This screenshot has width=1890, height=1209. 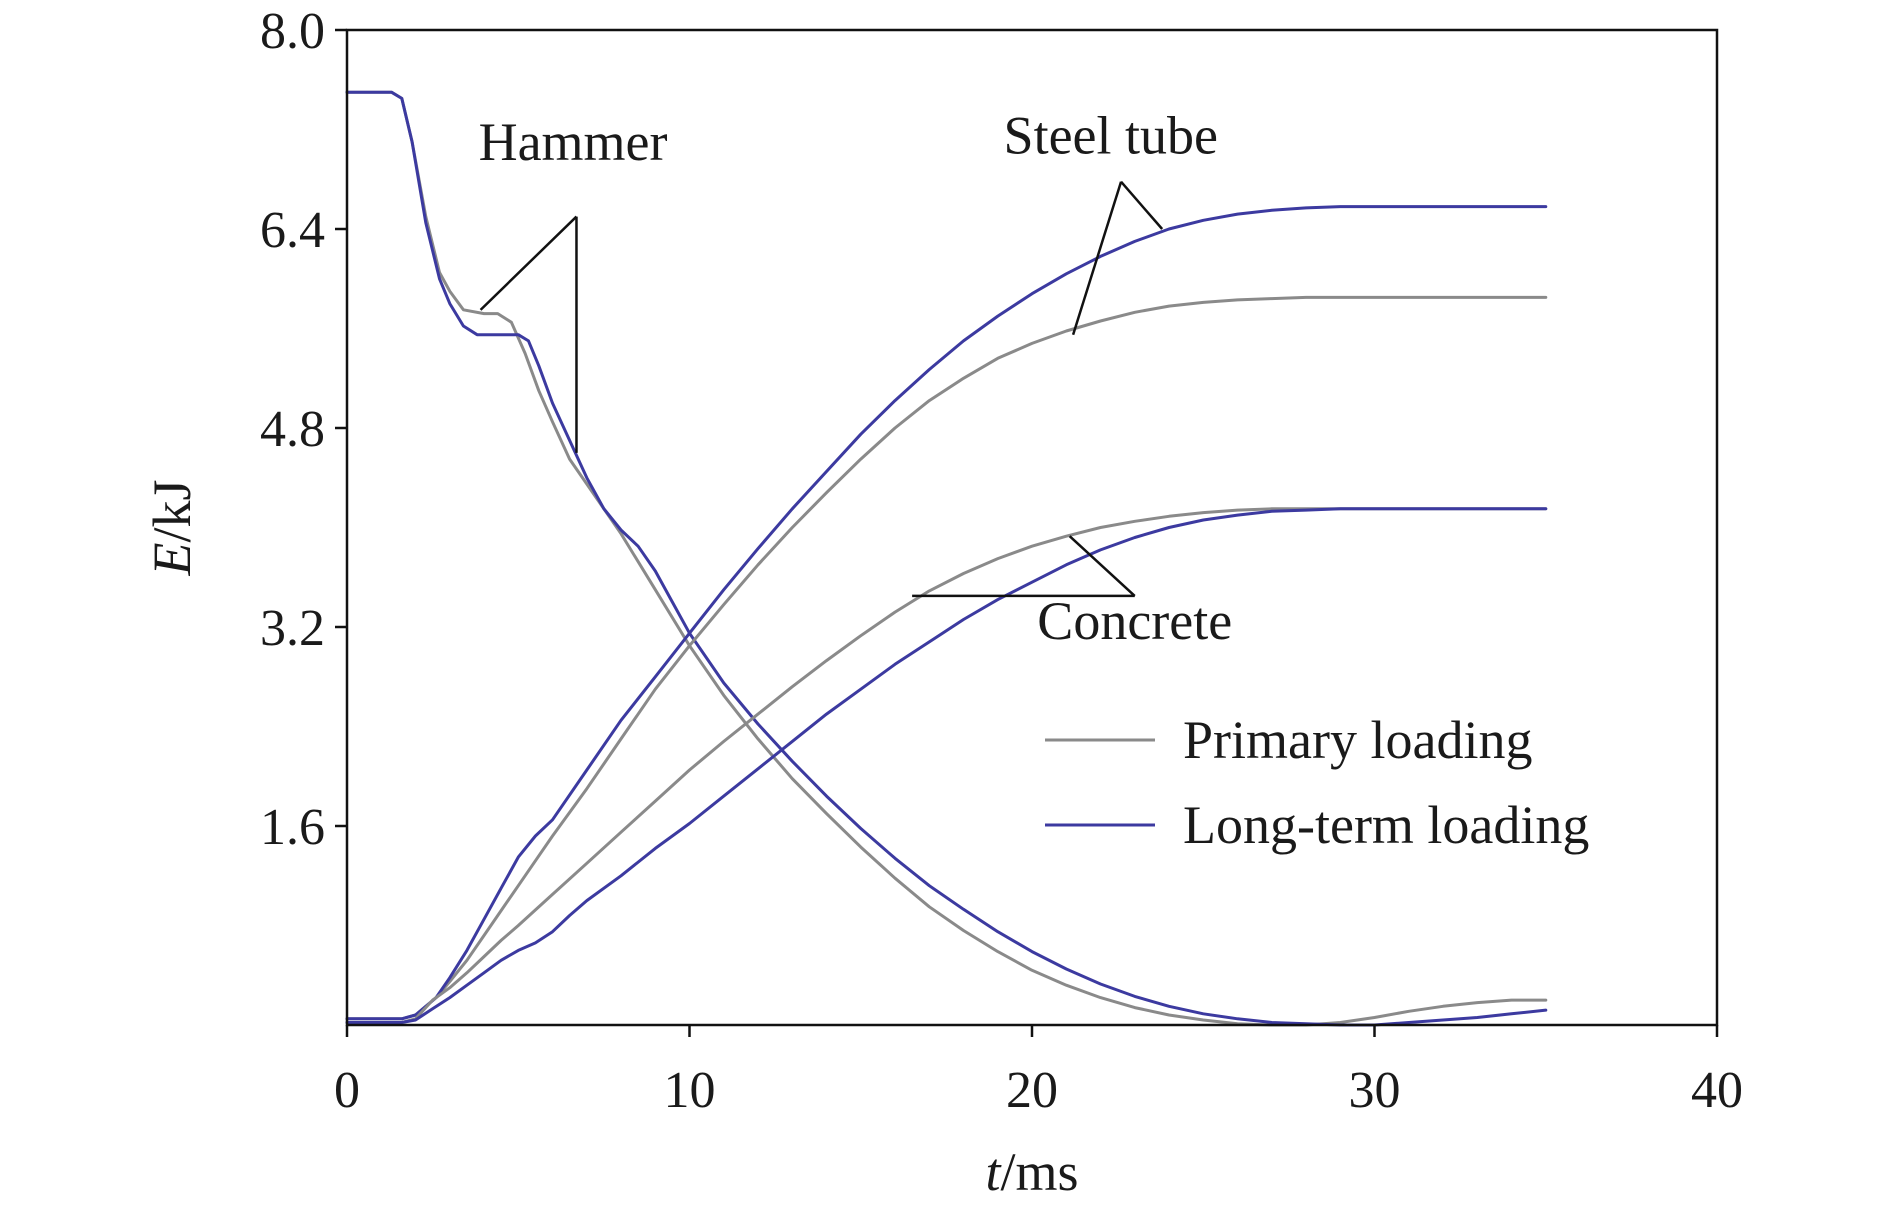 What do you see at coordinates (172, 560) in the screenshot?
I see `y-axis-variable: E` at bounding box center [172, 560].